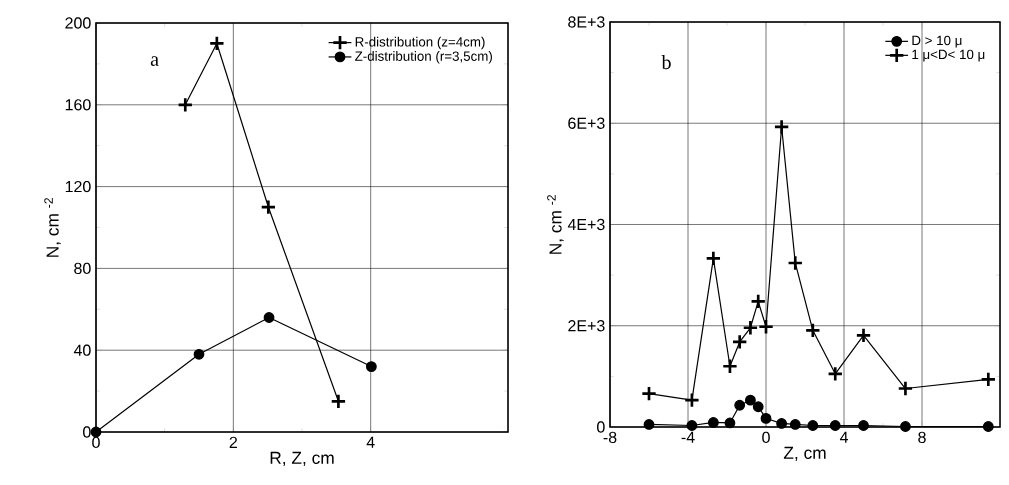 The height and width of the screenshot is (485, 1009). Describe the element at coordinates (610, 437) in the screenshot. I see `x-tick-label: -8` at that location.